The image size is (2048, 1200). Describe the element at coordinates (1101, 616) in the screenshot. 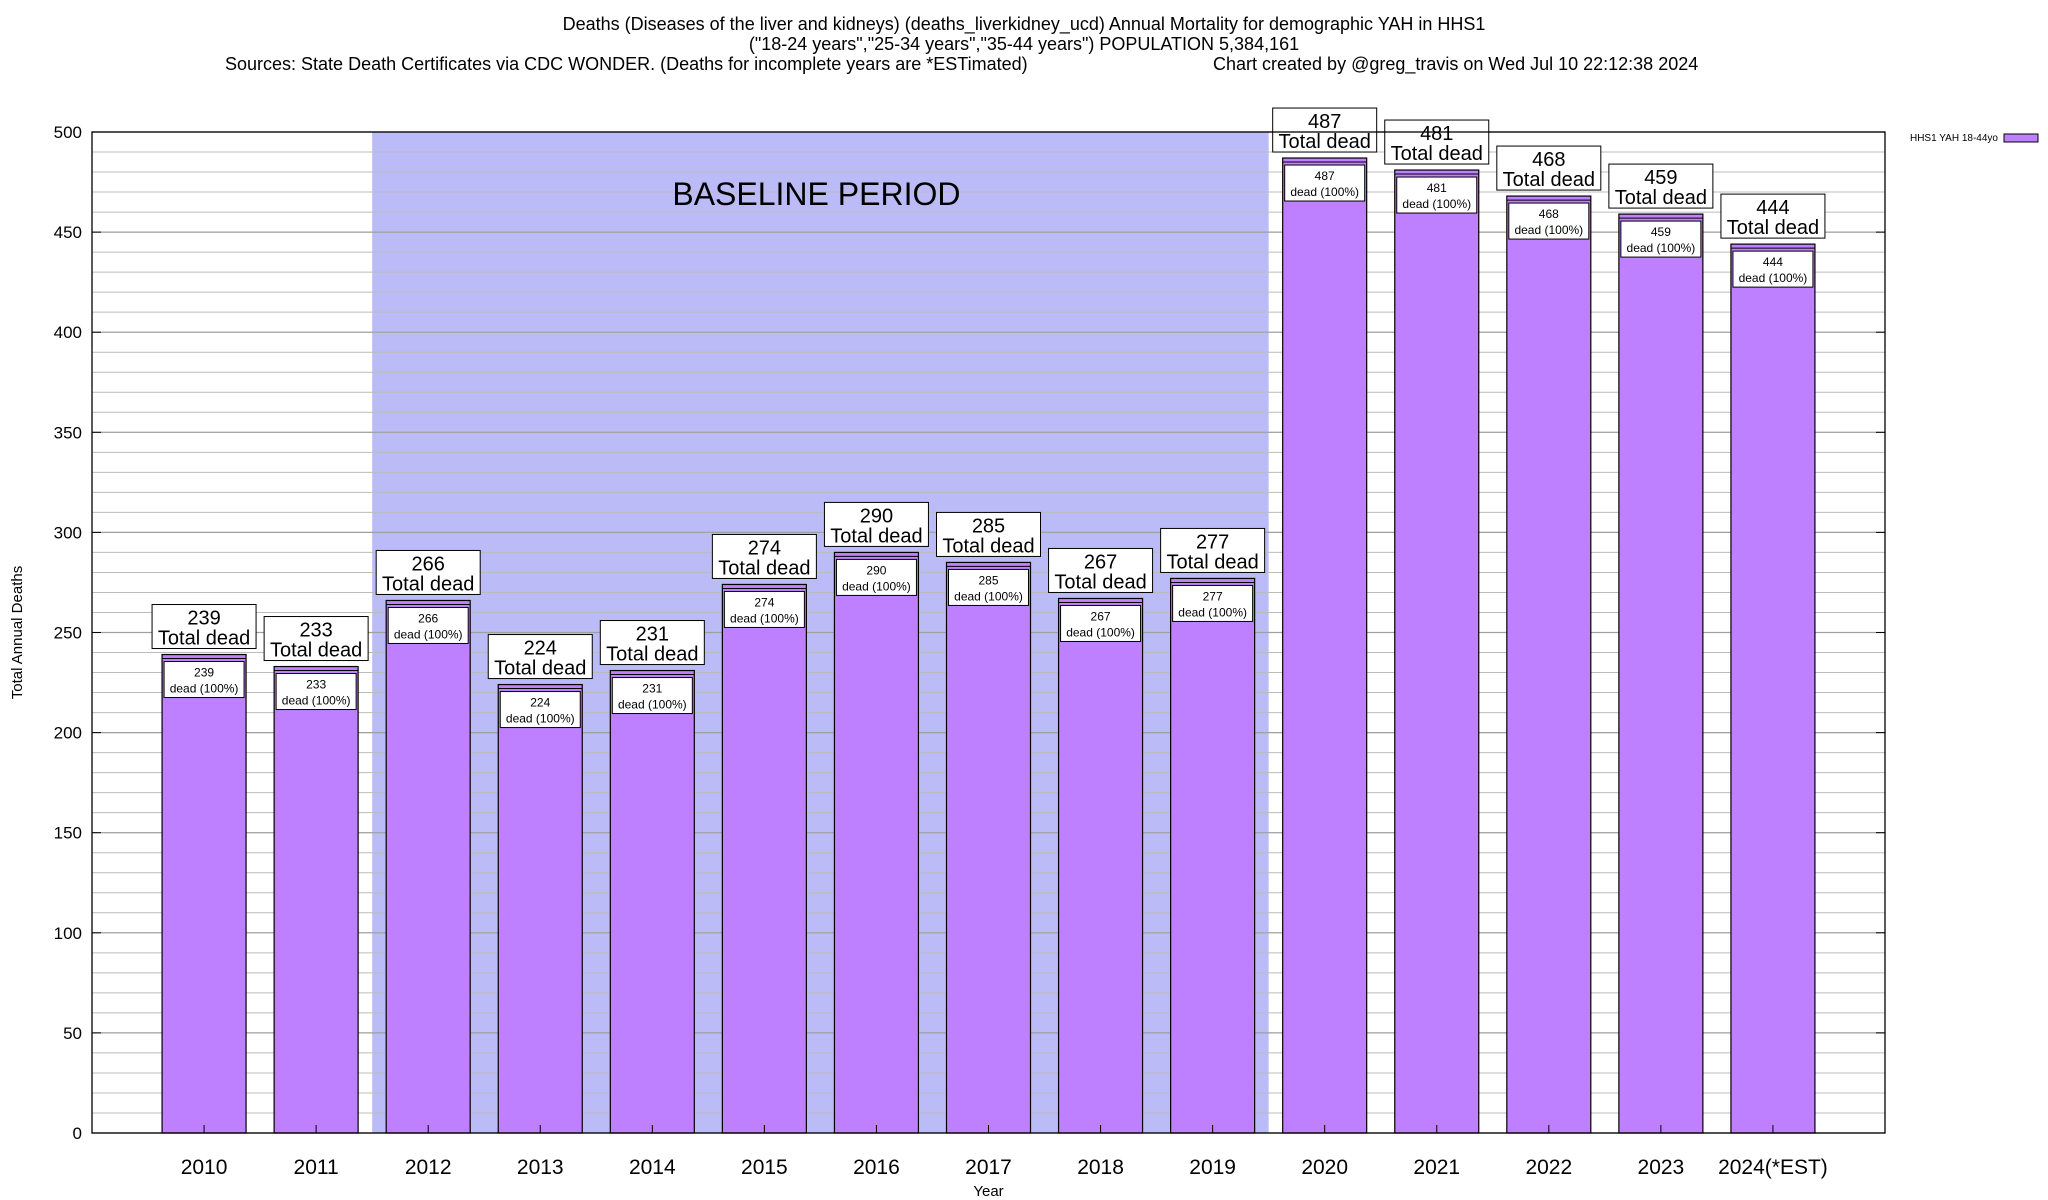

I see `bar-inner-value: 267` at that location.